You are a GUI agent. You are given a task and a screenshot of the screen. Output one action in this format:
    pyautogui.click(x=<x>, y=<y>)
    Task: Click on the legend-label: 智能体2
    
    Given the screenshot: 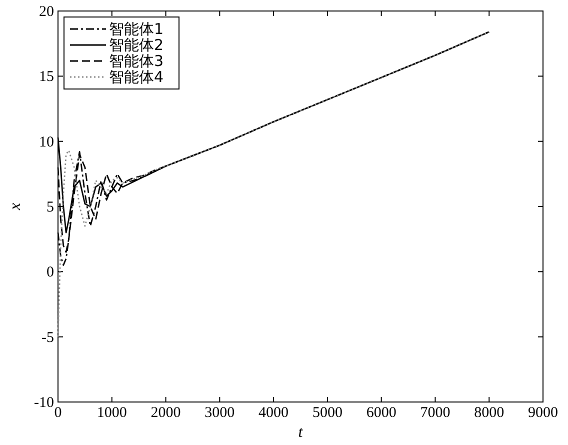 What is the action you would take?
    pyautogui.click(x=136, y=45)
    